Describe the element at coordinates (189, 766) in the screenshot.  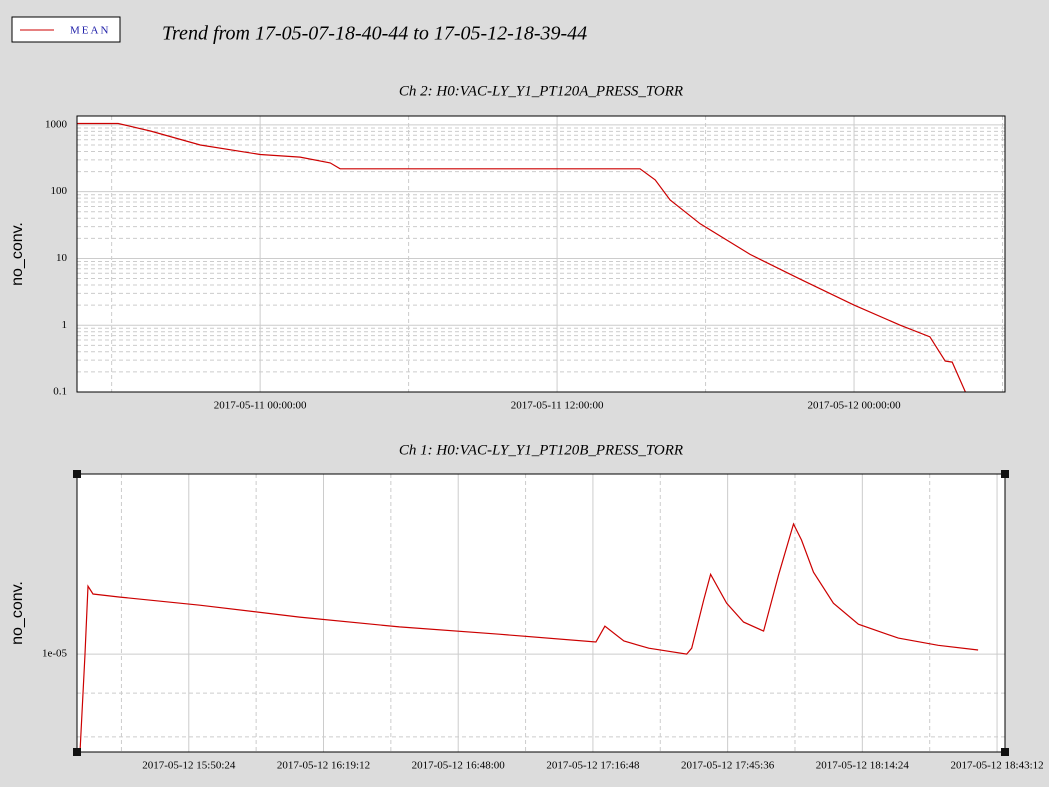
I see `x-tick-label: 2017-05-12 15:50:24` at that location.